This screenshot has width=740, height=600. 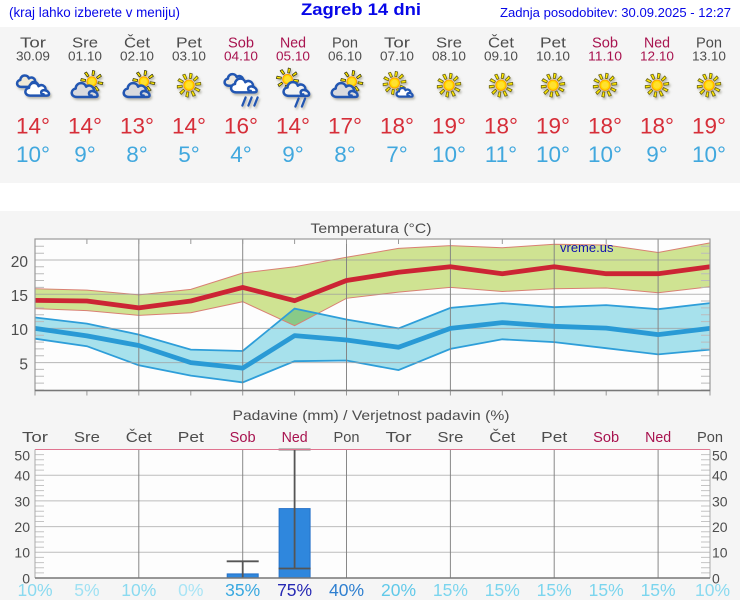 I want to click on svg-text: 17°, so click(x=345, y=126).